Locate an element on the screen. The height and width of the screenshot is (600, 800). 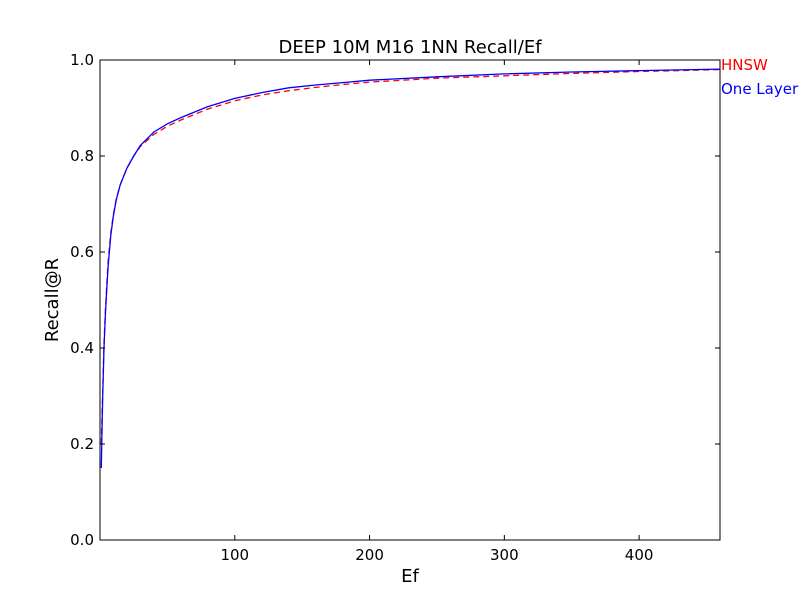
x-tick-label: 300 is located at coordinates (504, 555).